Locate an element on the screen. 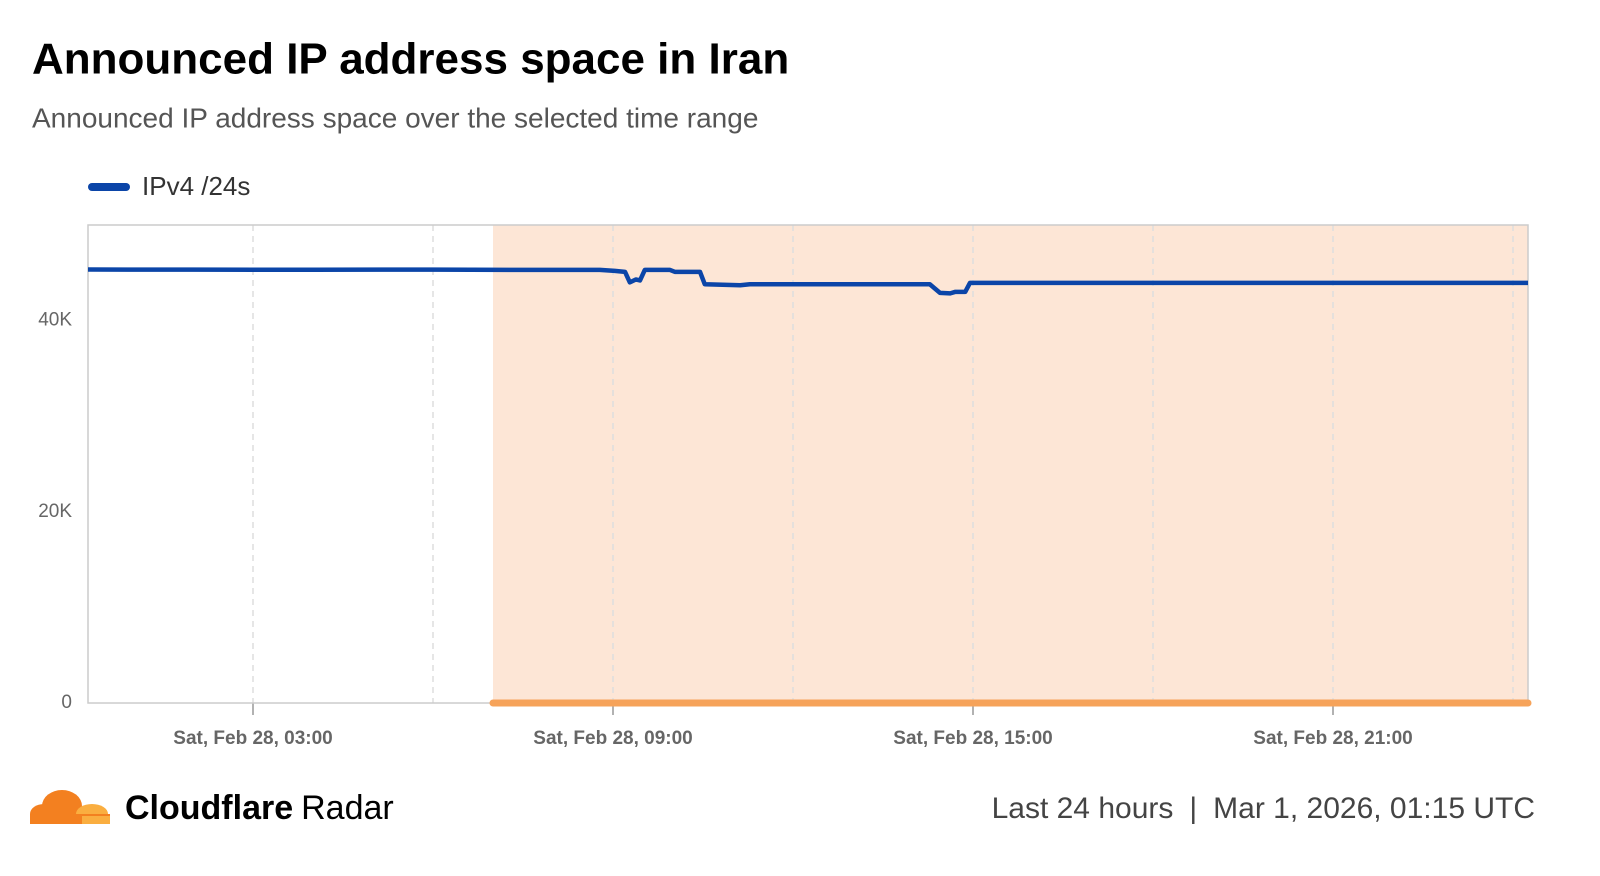  y-tick-label: 20K is located at coordinates (55, 511).